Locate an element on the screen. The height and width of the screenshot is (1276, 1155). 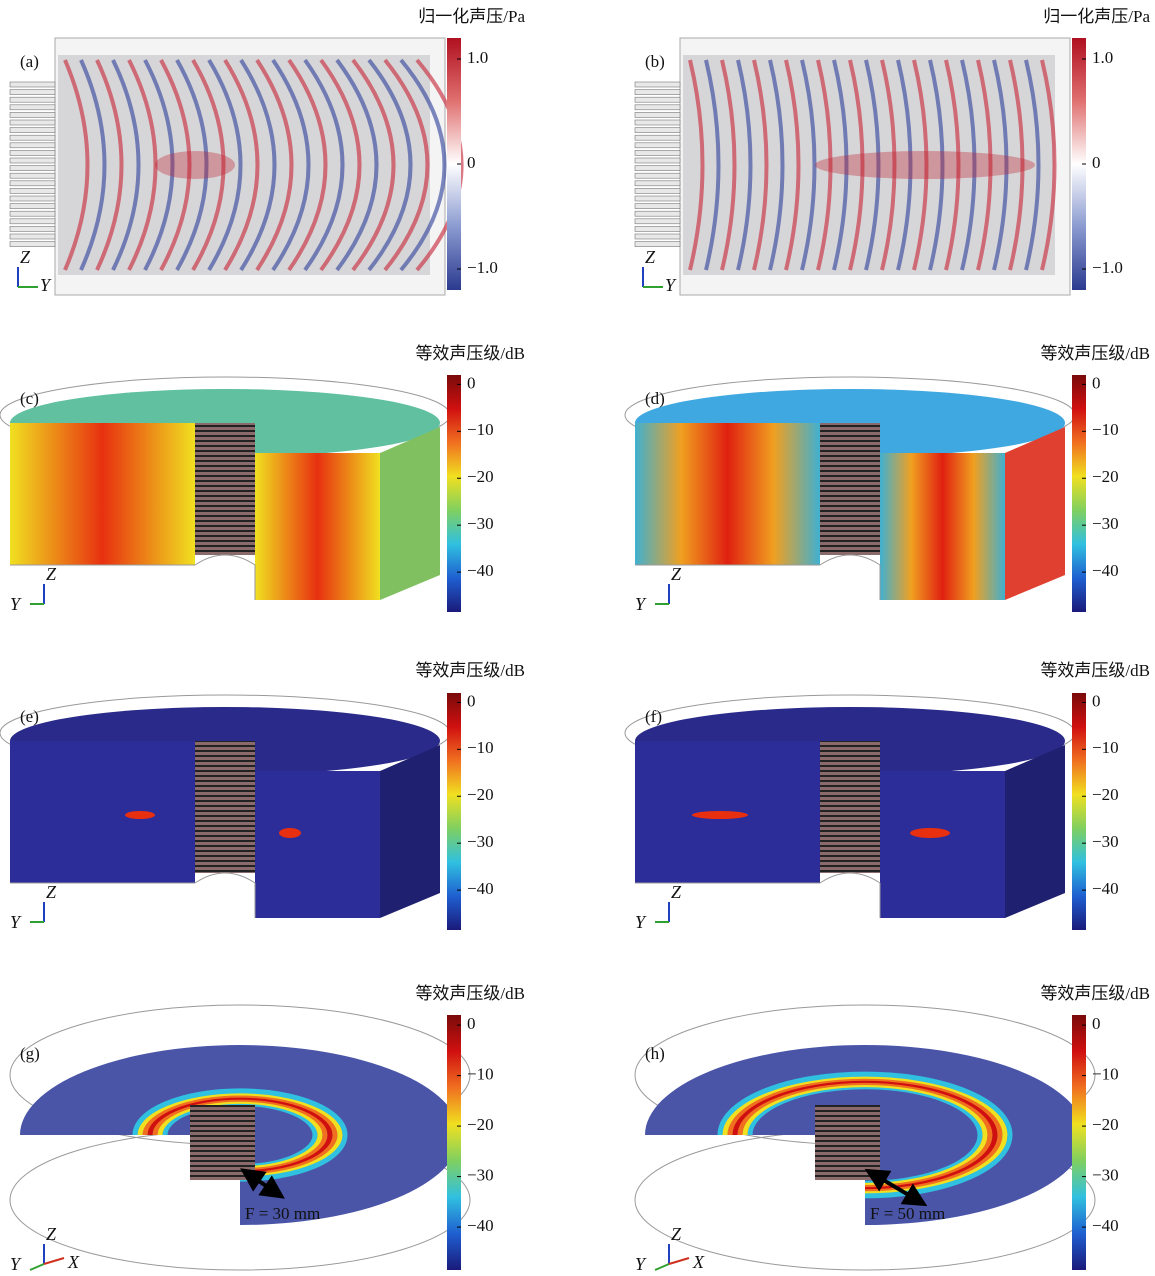
hot-spot is located at coordinates (290, 833).